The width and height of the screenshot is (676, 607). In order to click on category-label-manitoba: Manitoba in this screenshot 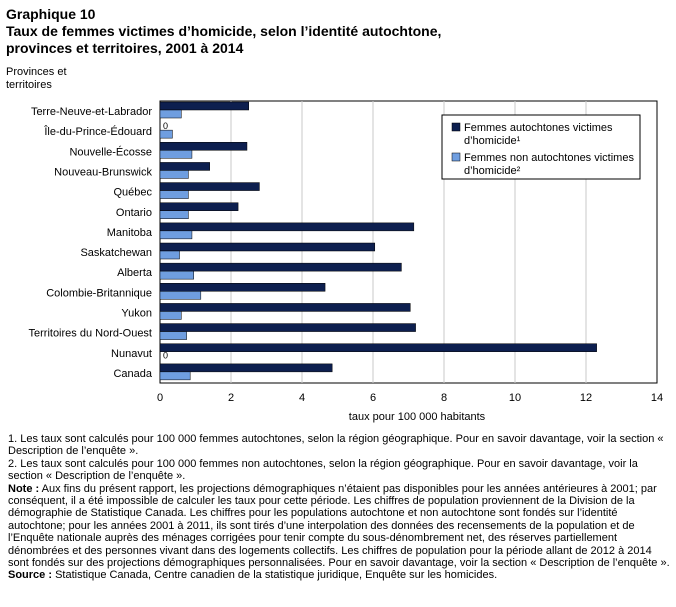, I will do `click(130, 233)`.